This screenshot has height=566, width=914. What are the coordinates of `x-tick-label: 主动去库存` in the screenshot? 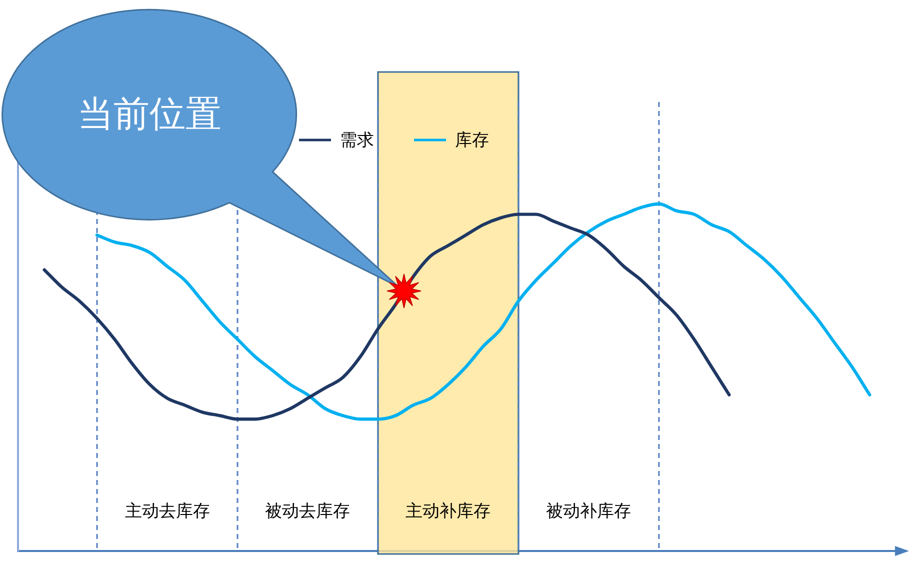 It's located at (167, 511).